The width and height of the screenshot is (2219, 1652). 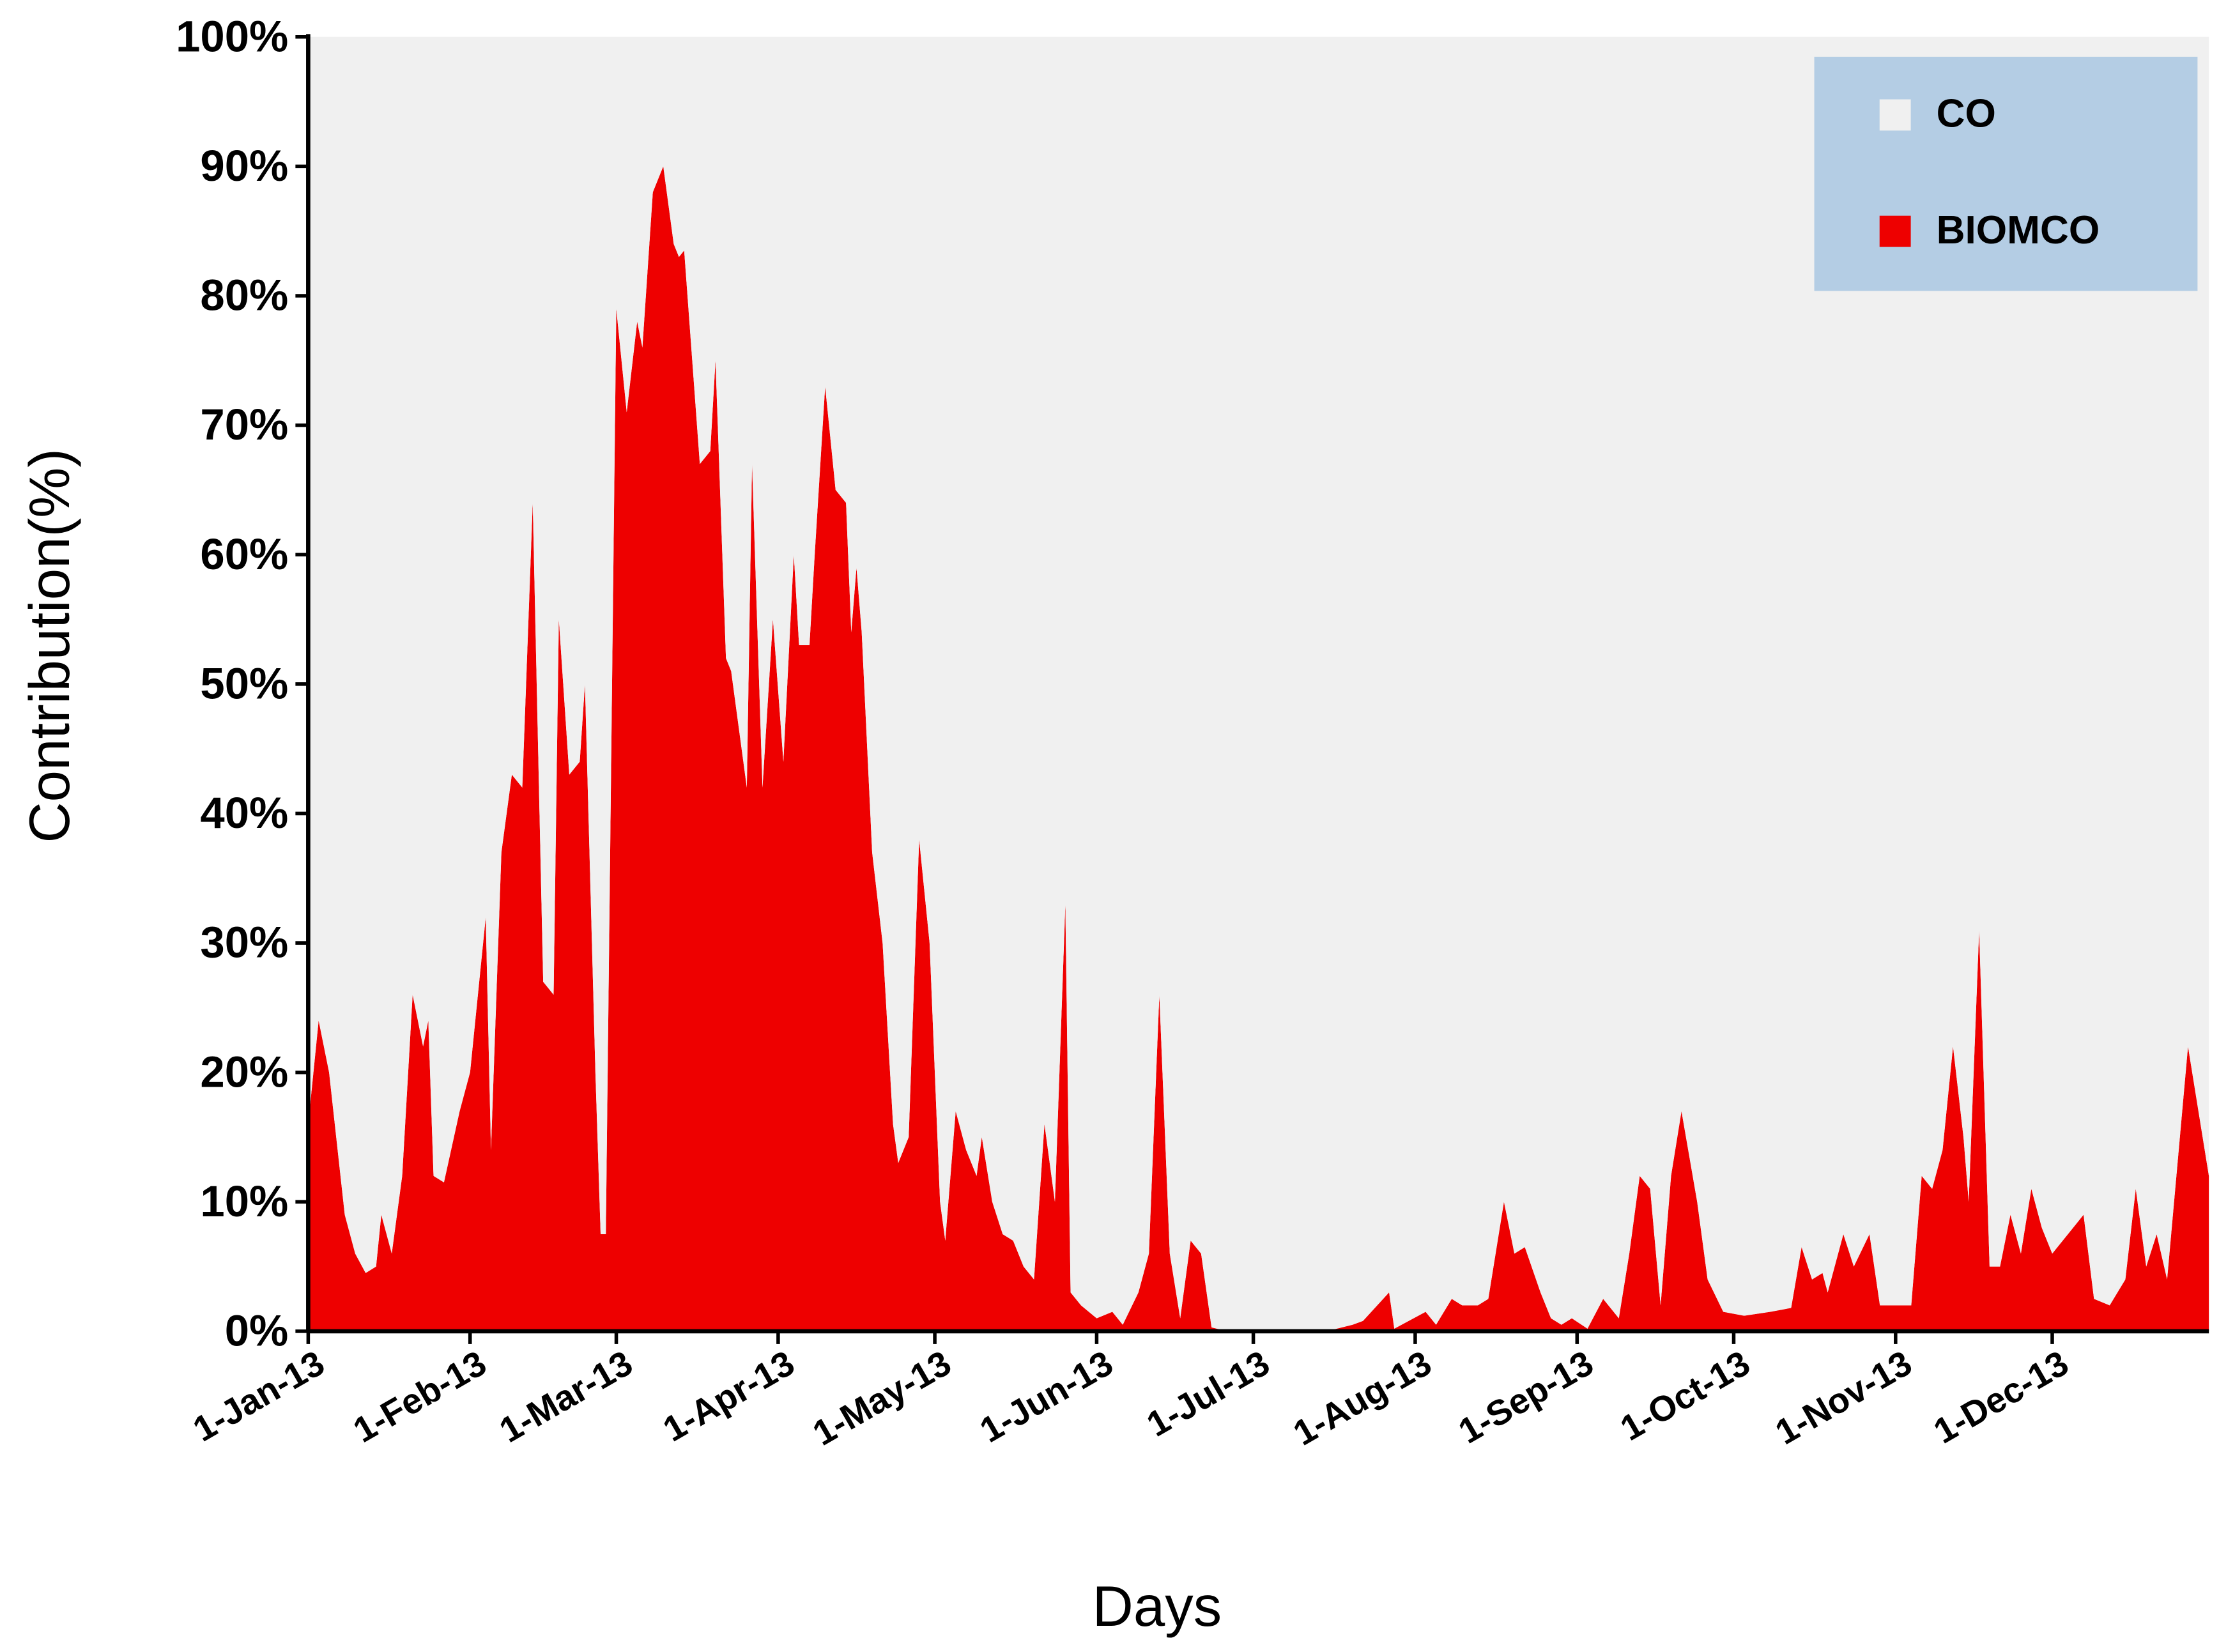 What do you see at coordinates (2019, 230) in the screenshot?
I see `legend-label: BIOMCO` at bounding box center [2019, 230].